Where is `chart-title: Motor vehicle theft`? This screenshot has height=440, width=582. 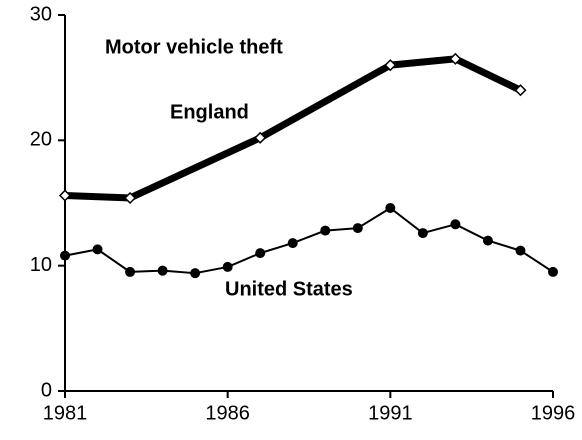 chart-title: Motor vehicle theft is located at coordinates (194, 47).